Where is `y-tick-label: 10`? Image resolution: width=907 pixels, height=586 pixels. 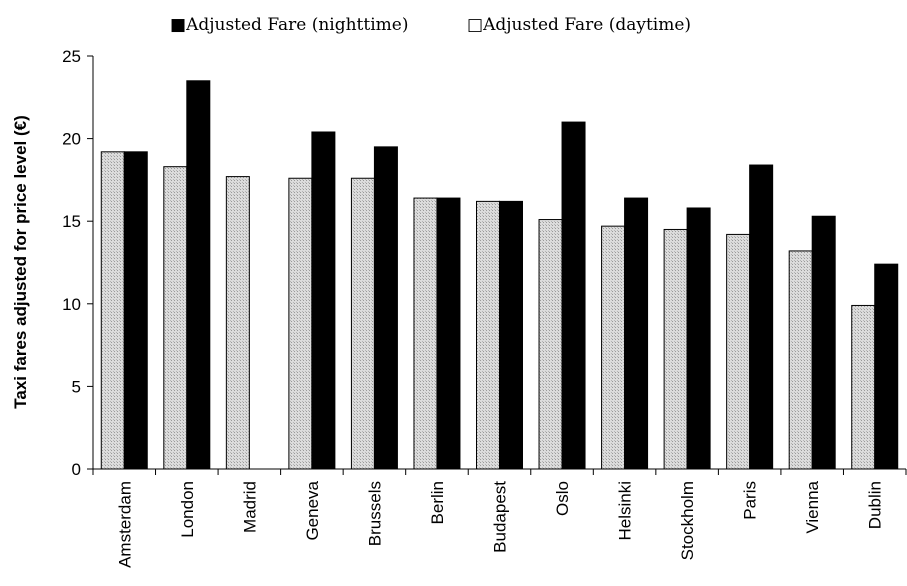 y-tick-label: 10 is located at coordinates (71, 304).